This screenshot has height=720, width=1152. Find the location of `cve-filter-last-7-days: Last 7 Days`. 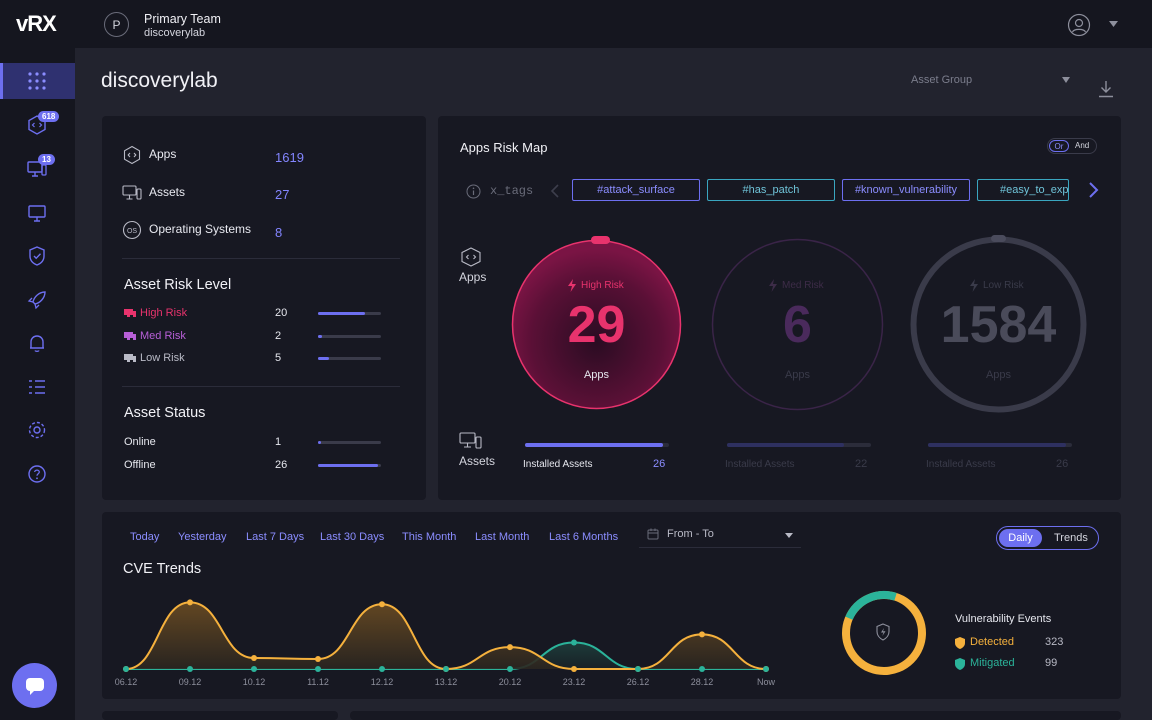

cve-filter-last-7-days: Last 7 Days is located at coordinates (275, 537).